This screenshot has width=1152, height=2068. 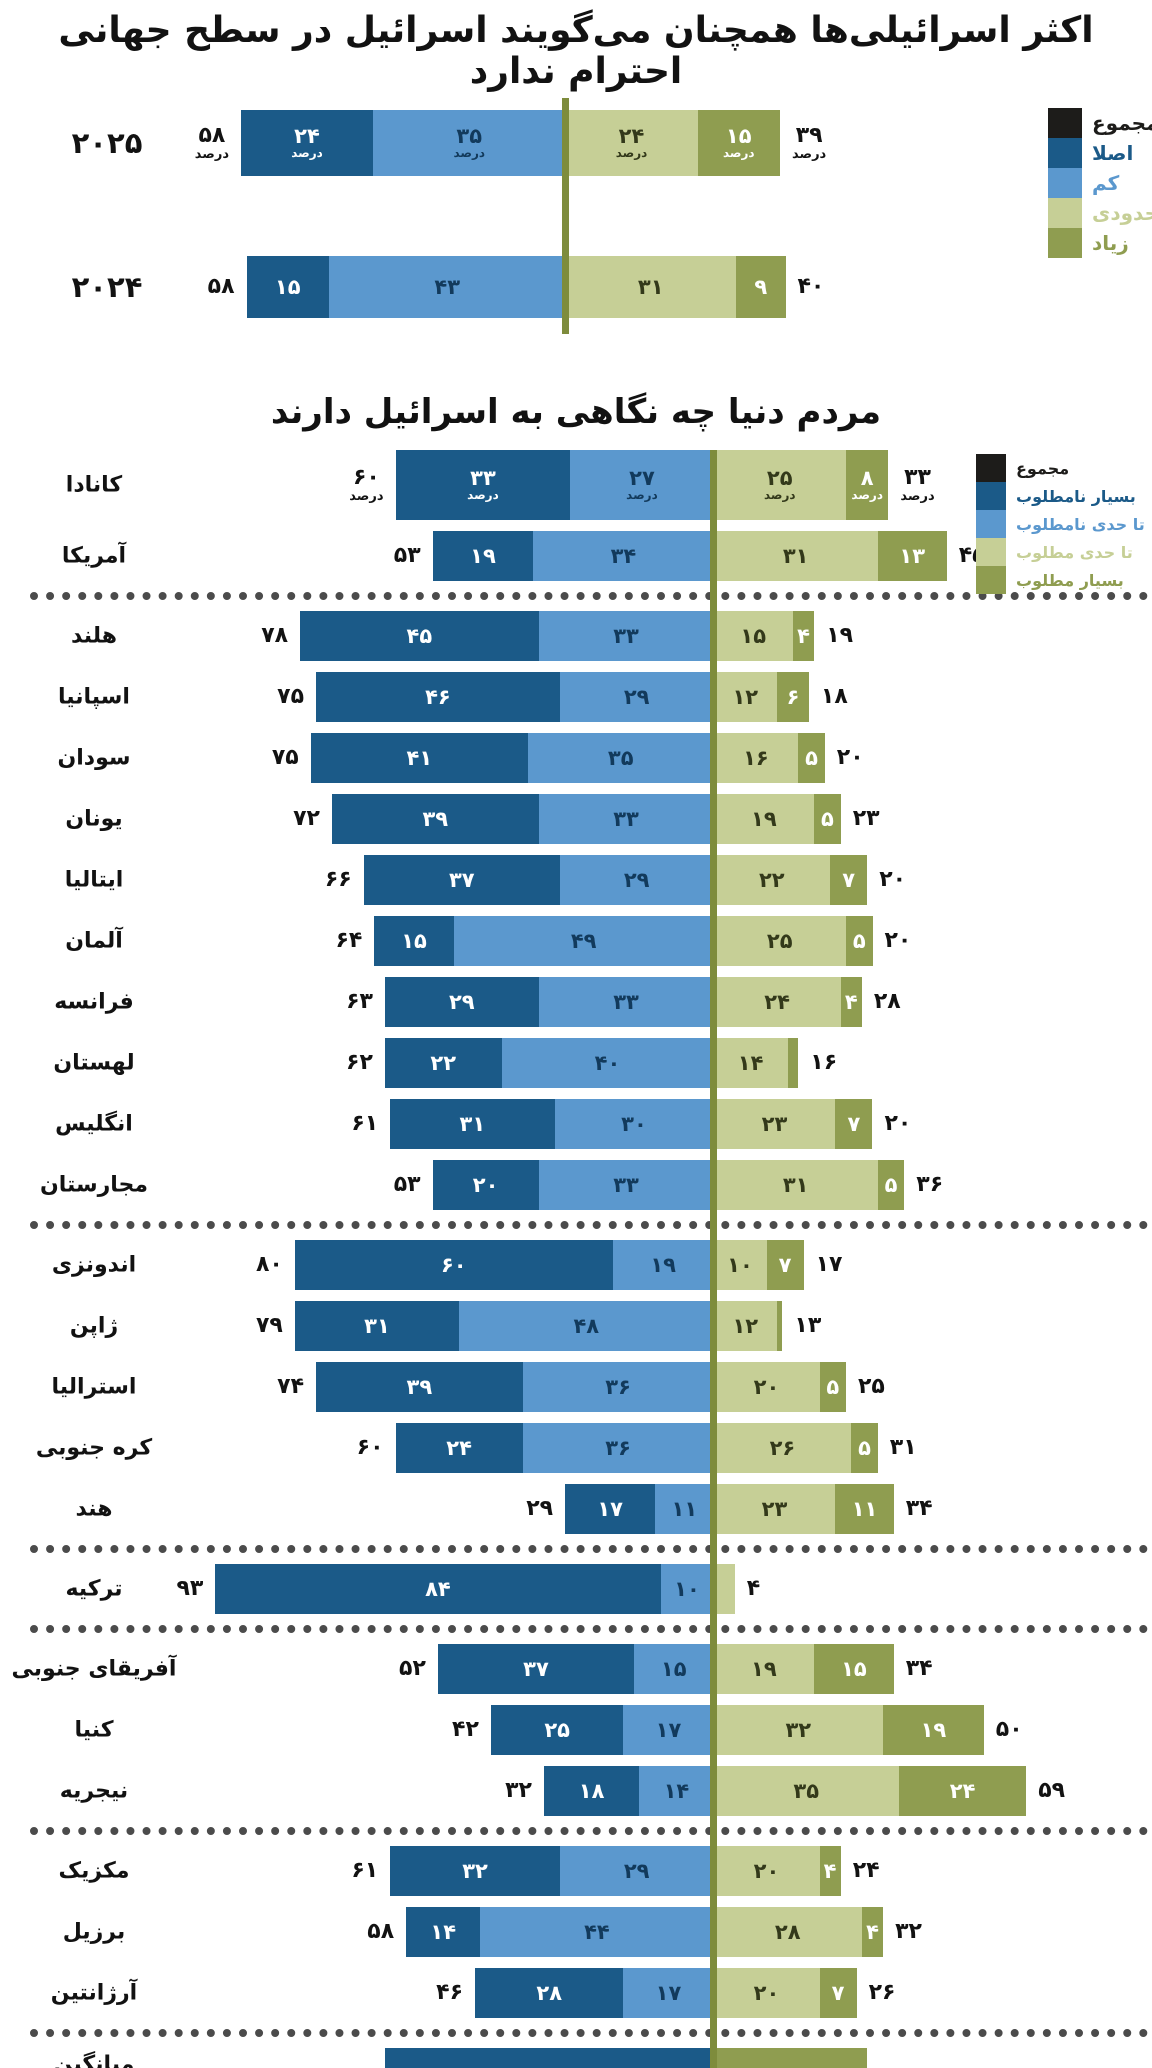 I want to click on left-total: ۷۵, so click(x=290, y=696).